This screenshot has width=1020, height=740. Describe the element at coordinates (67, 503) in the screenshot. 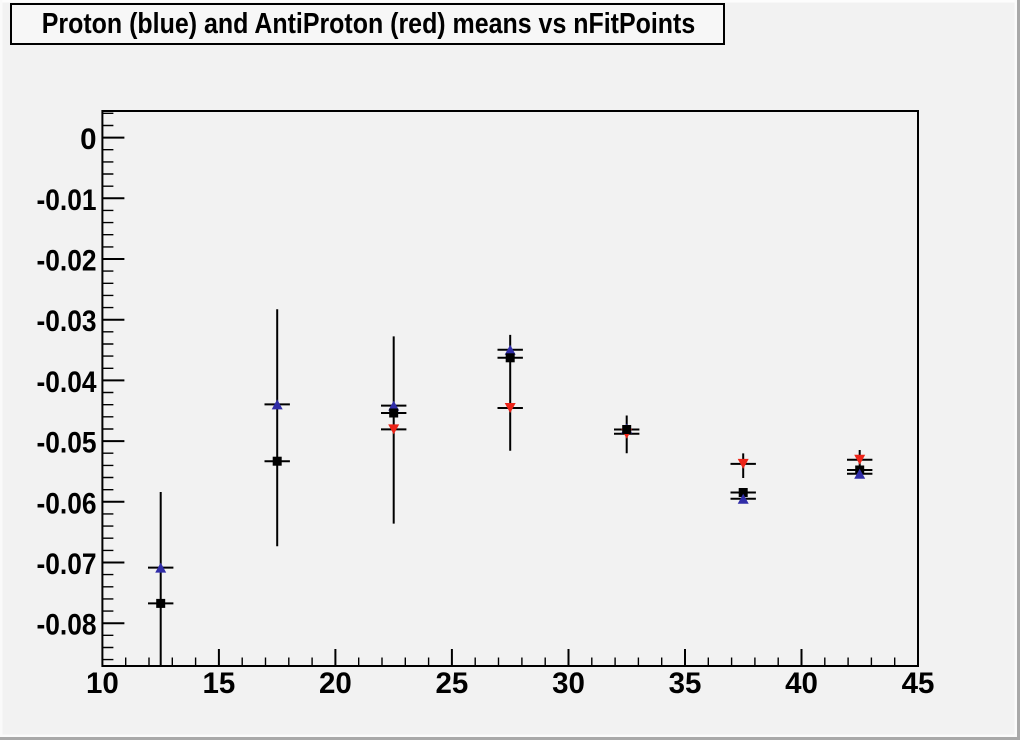

I see `svg-text: -0.06` at that location.